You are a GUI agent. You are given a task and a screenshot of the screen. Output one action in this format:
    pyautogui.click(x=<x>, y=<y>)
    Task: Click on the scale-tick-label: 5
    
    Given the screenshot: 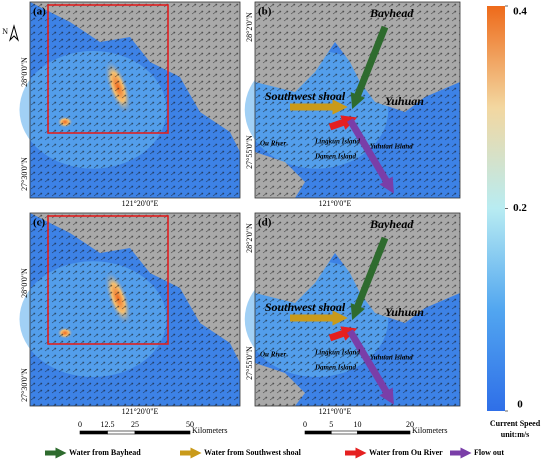 What is the action you would take?
    pyautogui.click(x=331, y=424)
    